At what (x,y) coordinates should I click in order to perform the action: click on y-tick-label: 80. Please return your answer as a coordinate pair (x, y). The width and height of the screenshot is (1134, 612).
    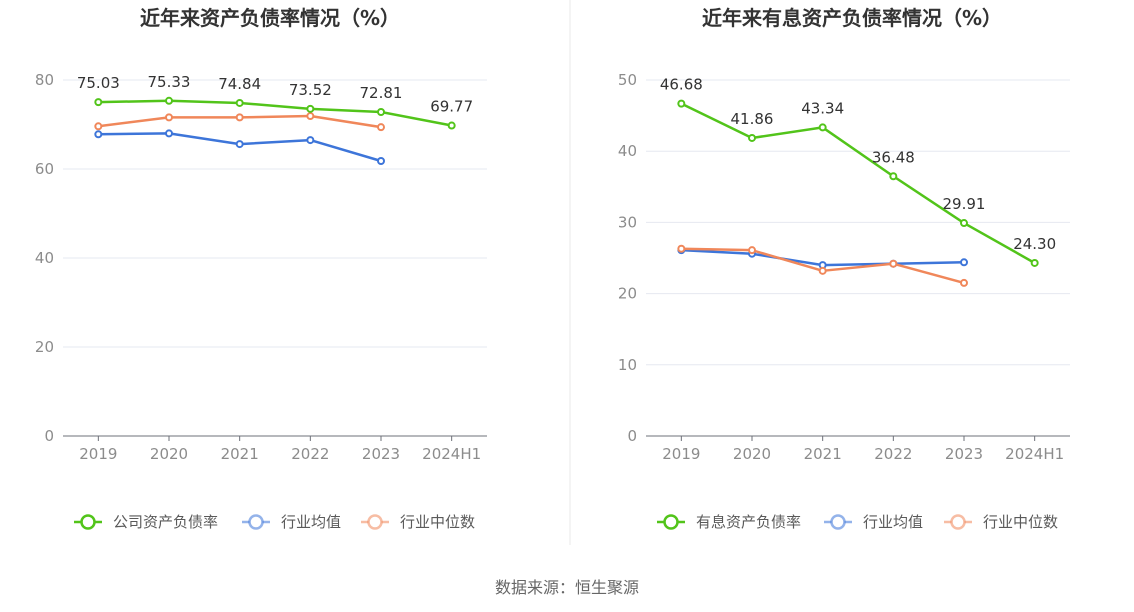
    Looking at the image, I should click on (44, 80).